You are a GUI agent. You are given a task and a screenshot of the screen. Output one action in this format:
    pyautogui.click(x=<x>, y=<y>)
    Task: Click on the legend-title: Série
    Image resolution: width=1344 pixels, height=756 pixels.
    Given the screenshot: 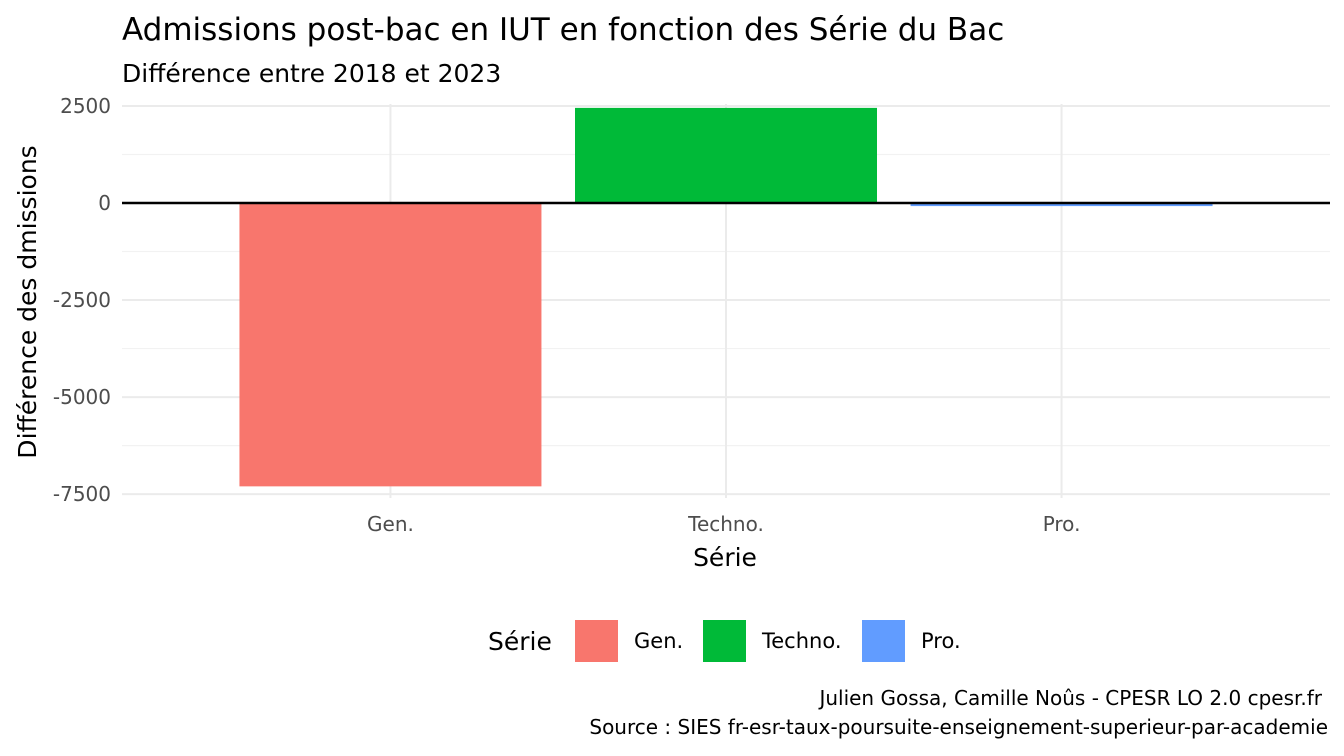 What is the action you would take?
    pyautogui.click(x=520, y=641)
    